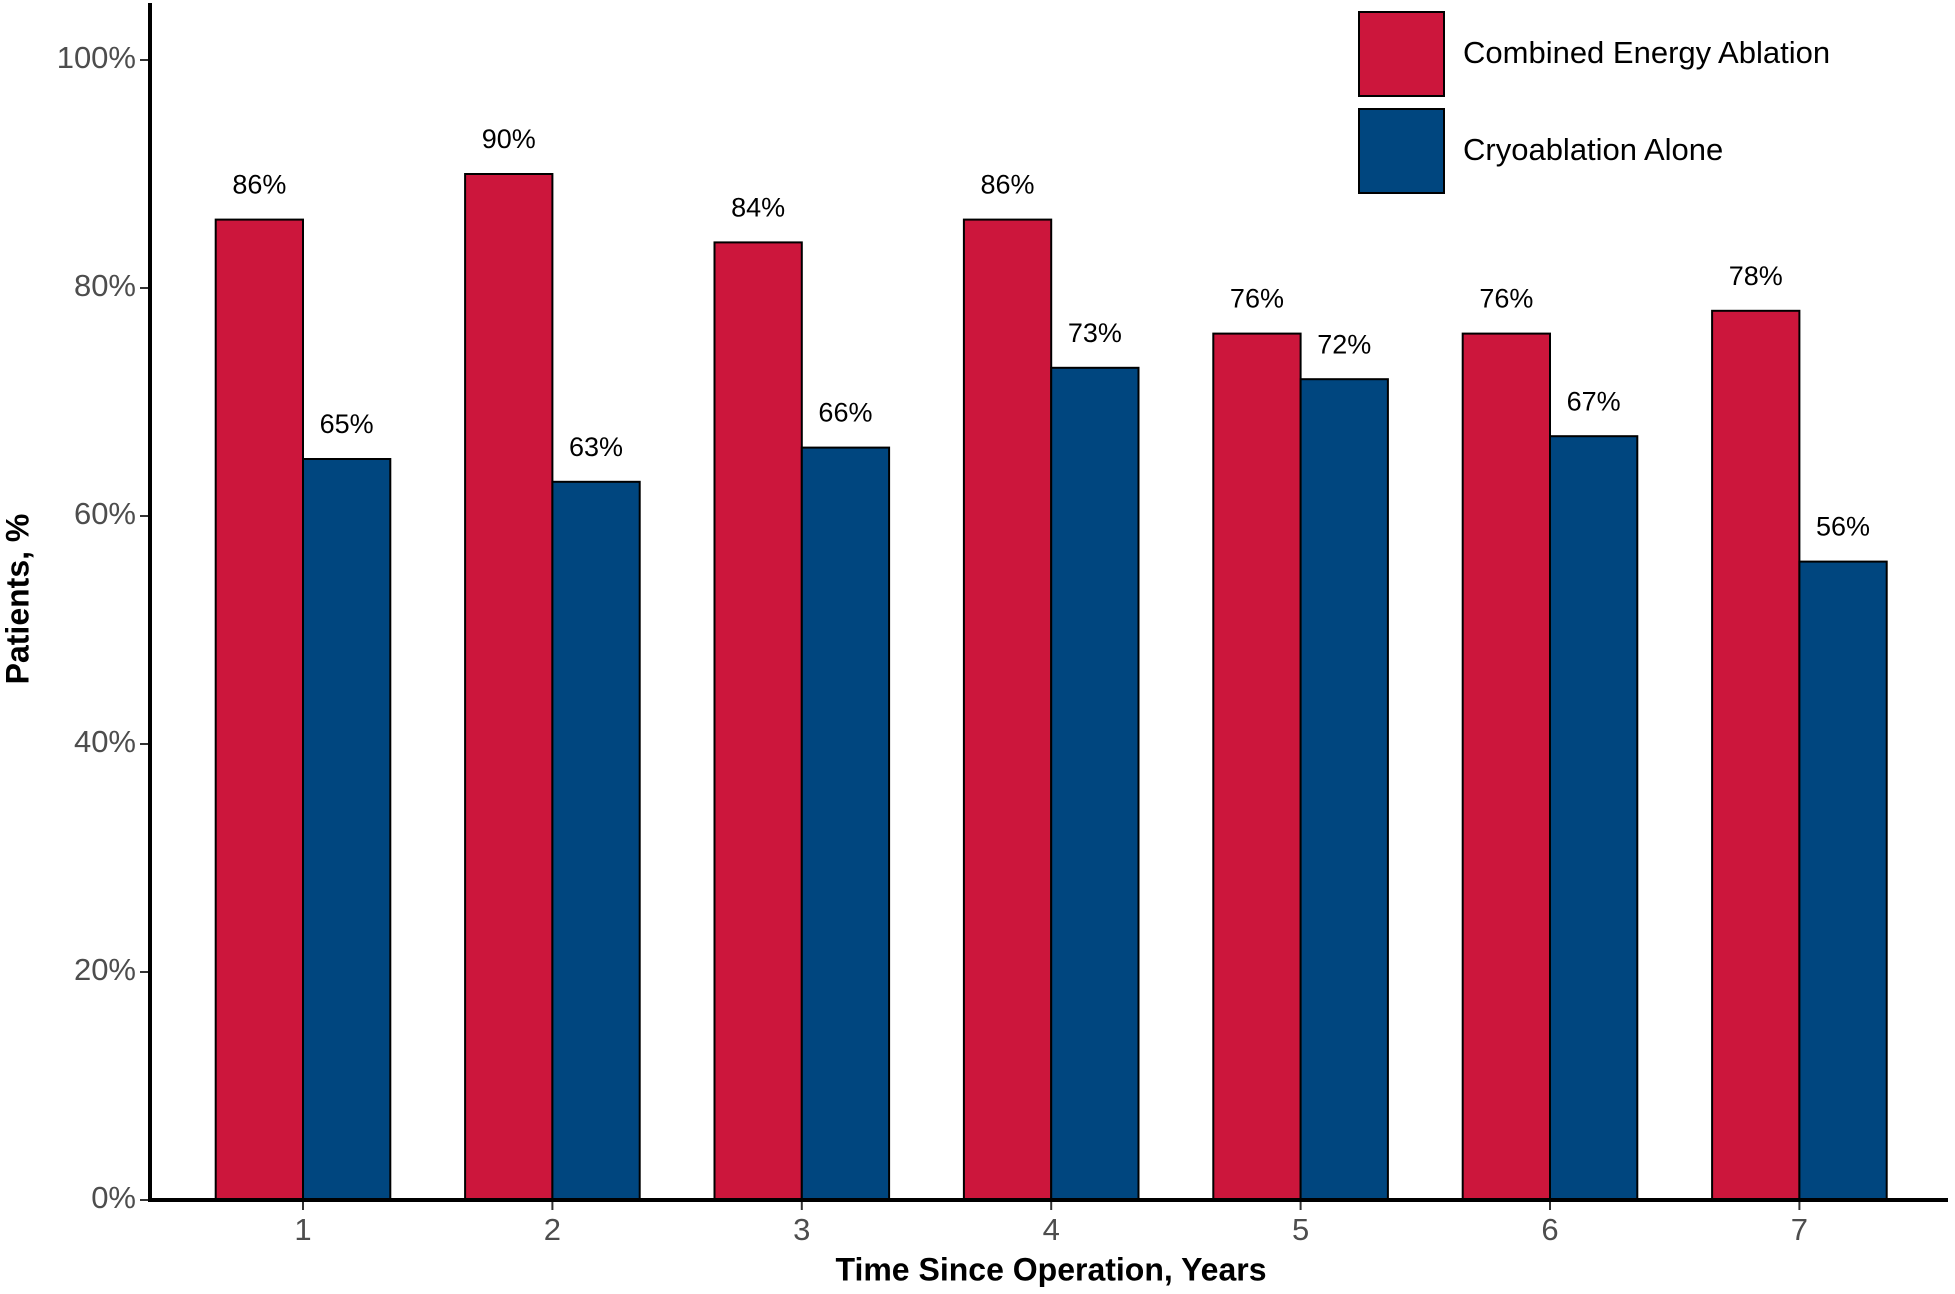 The image size is (1955, 1294). I want to click on y-tick-label: 0%, so click(113, 1197).